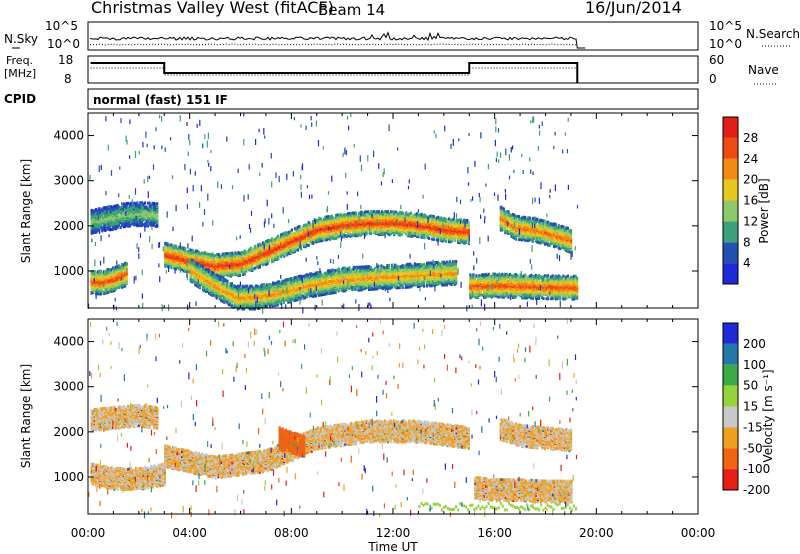 This screenshot has width=800, height=554. What do you see at coordinates (351, 10) in the screenshot?
I see `beam-label: Beam 14` at bounding box center [351, 10].